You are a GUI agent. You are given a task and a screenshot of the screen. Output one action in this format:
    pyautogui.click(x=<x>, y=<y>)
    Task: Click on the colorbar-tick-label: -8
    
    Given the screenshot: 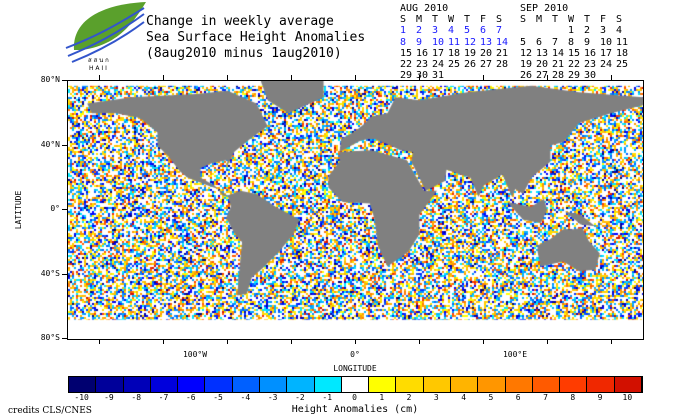 What is the action you would take?
    pyautogui.click(x=136, y=397)
    